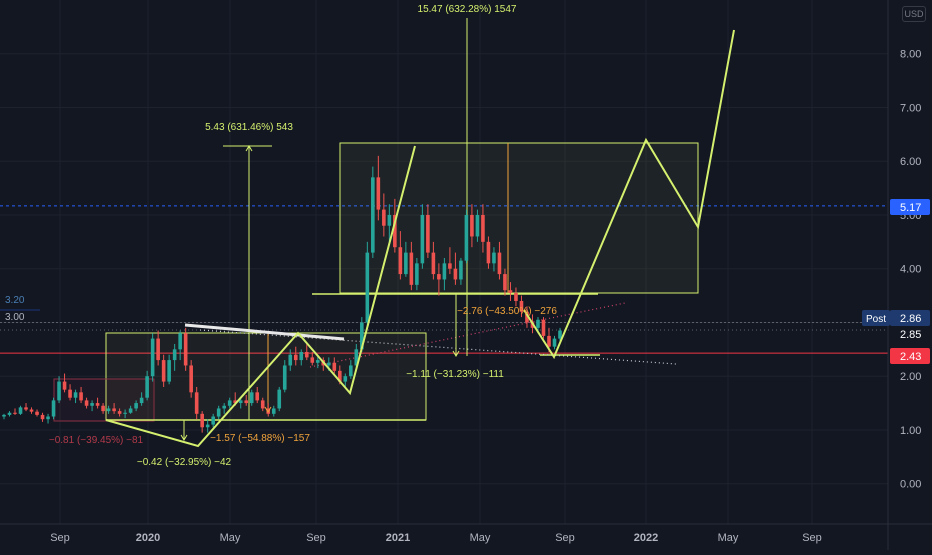 The width and height of the screenshot is (932, 555). Describe the element at coordinates (264, 332) in the screenshot. I see `resistance-line-white` at that location.